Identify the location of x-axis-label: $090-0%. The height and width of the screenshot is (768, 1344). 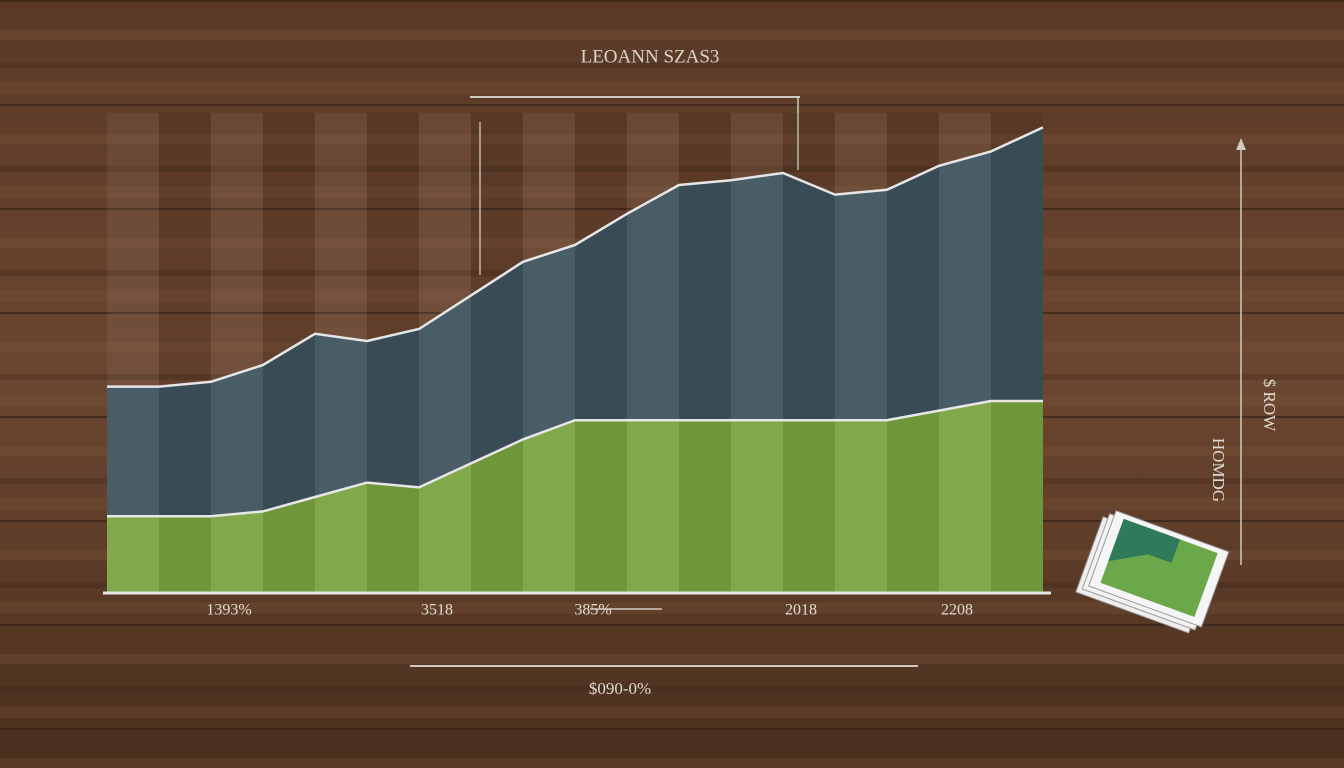
(620, 688).